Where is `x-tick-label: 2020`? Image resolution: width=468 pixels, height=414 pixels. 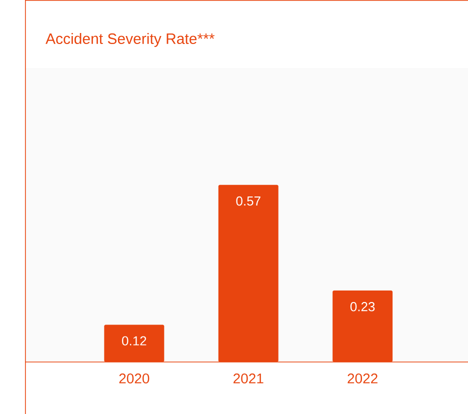
x-tick-label: 2020 is located at coordinates (134, 379).